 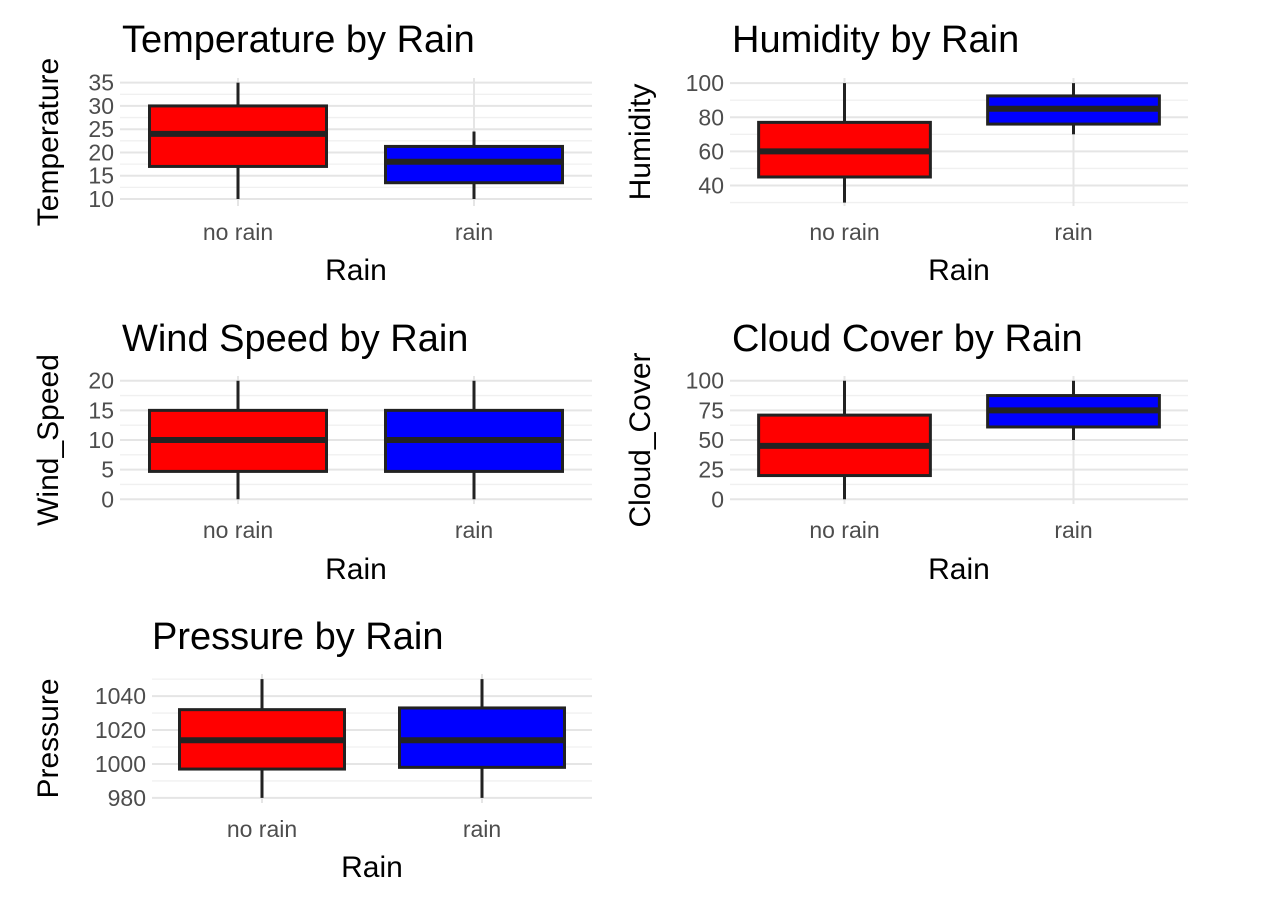 What do you see at coordinates (711, 440) in the screenshot?
I see `y-tick-label: 50` at bounding box center [711, 440].